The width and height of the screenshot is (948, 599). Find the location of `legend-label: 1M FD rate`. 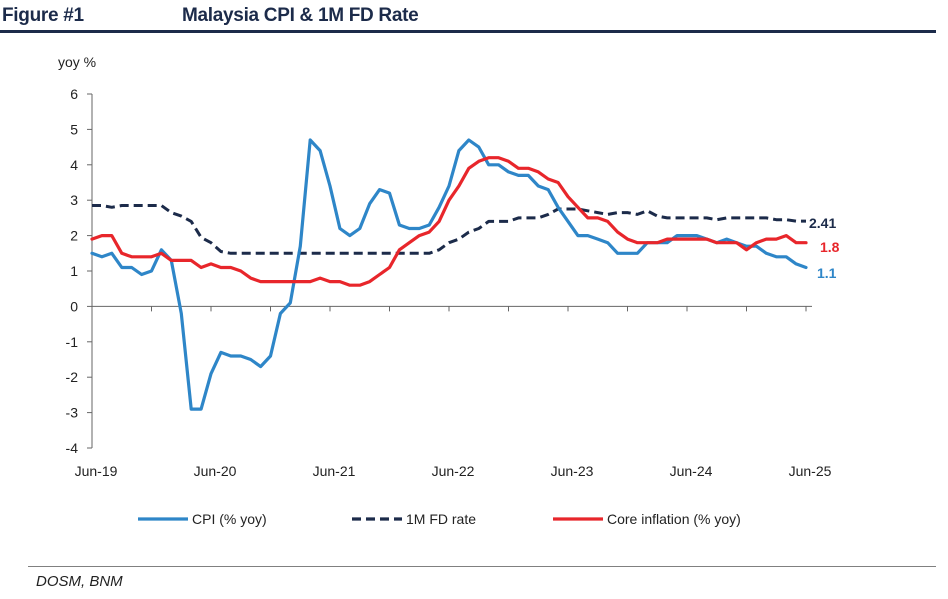

legend-label: 1M FD rate is located at coordinates (441, 519).